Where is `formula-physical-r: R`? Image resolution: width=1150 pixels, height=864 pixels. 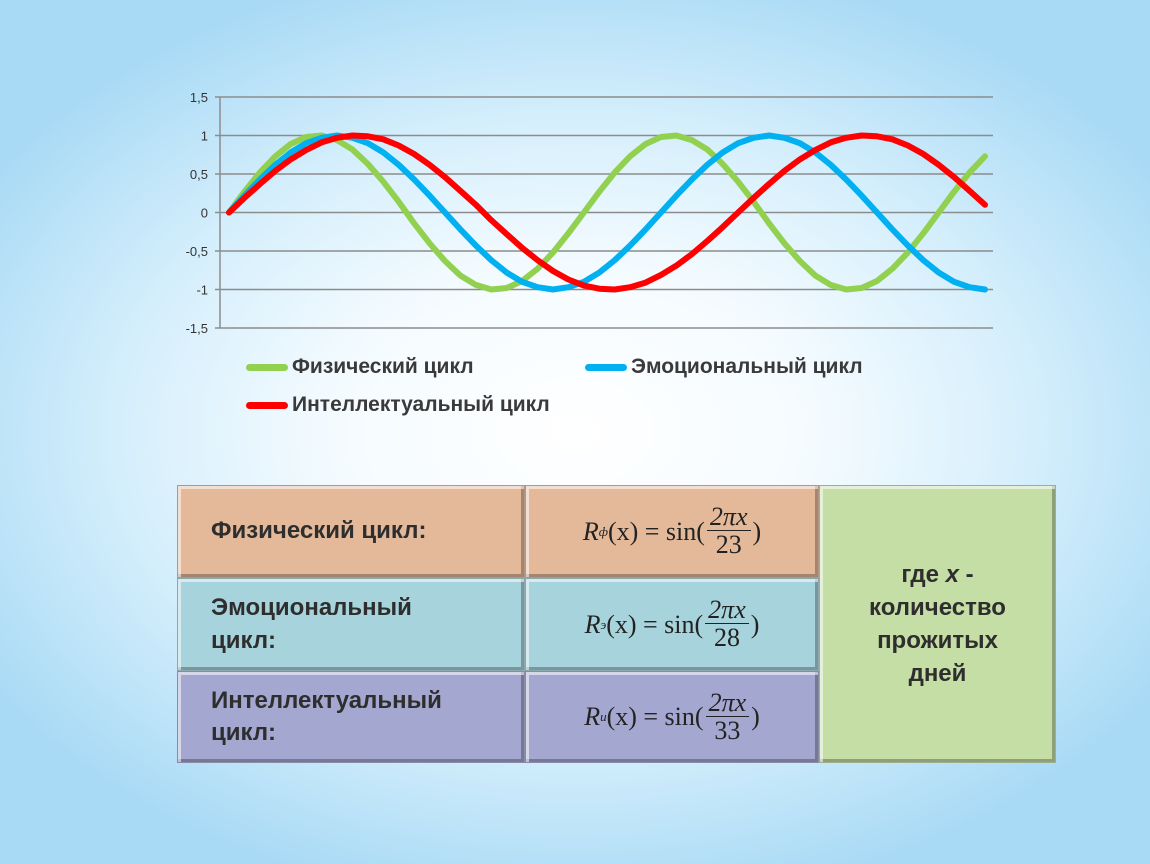
formula-physical-r: R is located at coordinates (590, 531).